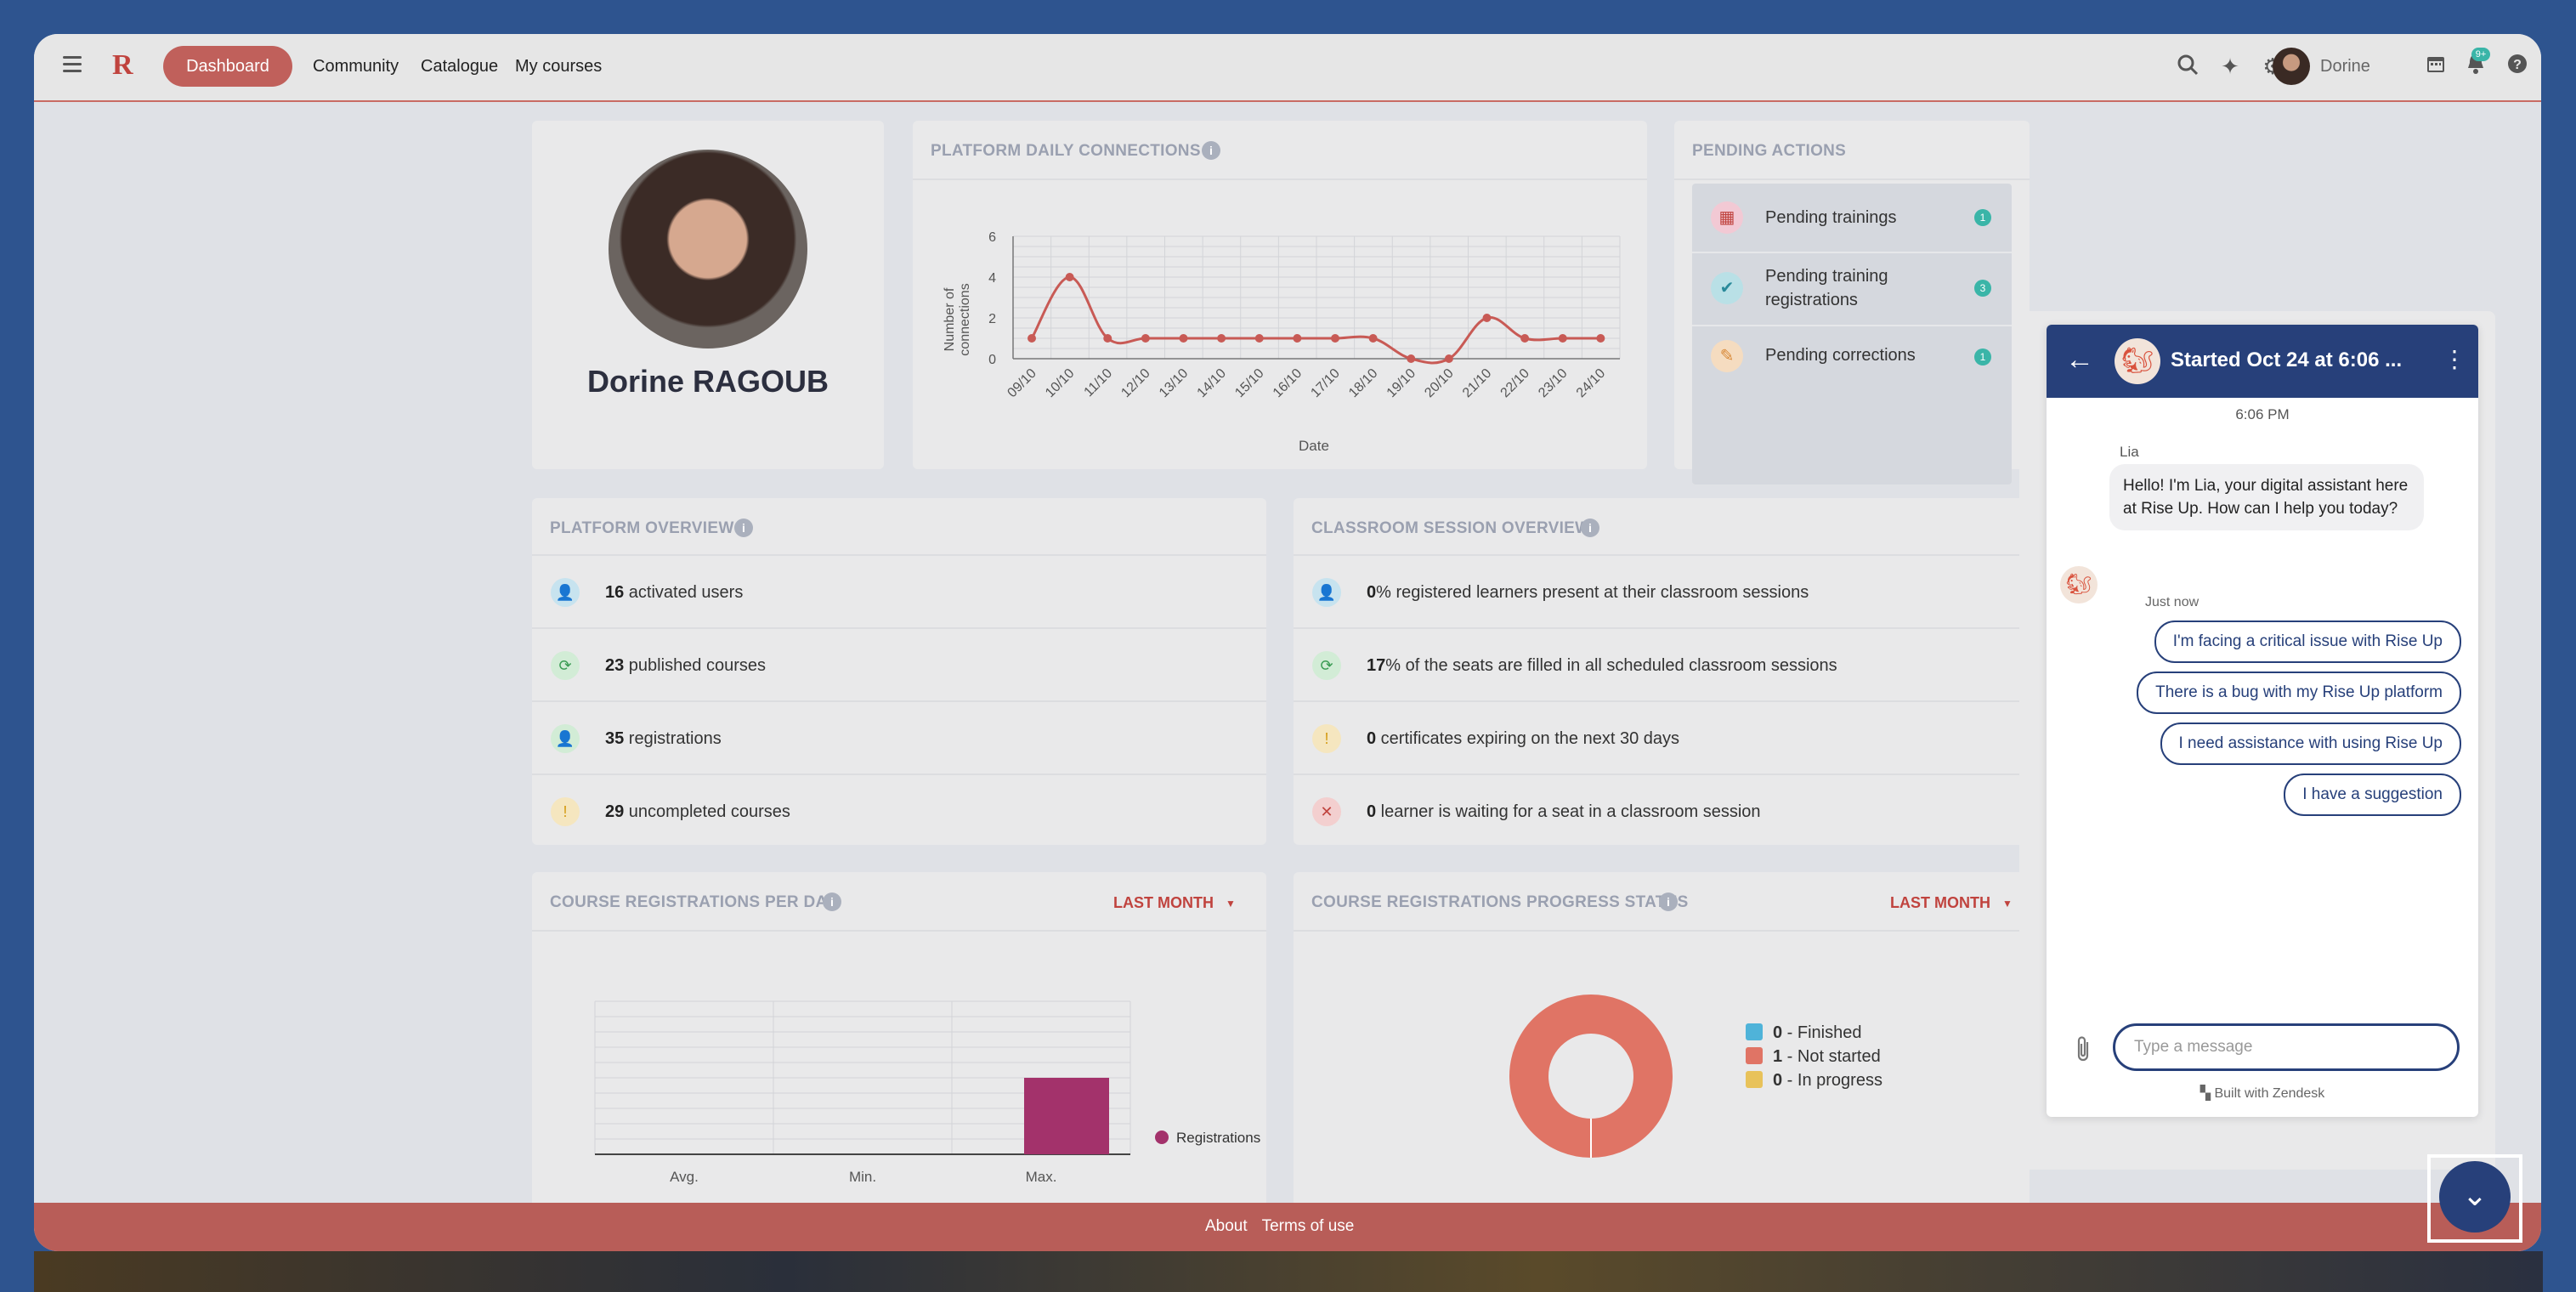 The image size is (2576, 1292). I want to click on platform-overview-title: PLATFORM OVERVIEW, so click(642, 528).